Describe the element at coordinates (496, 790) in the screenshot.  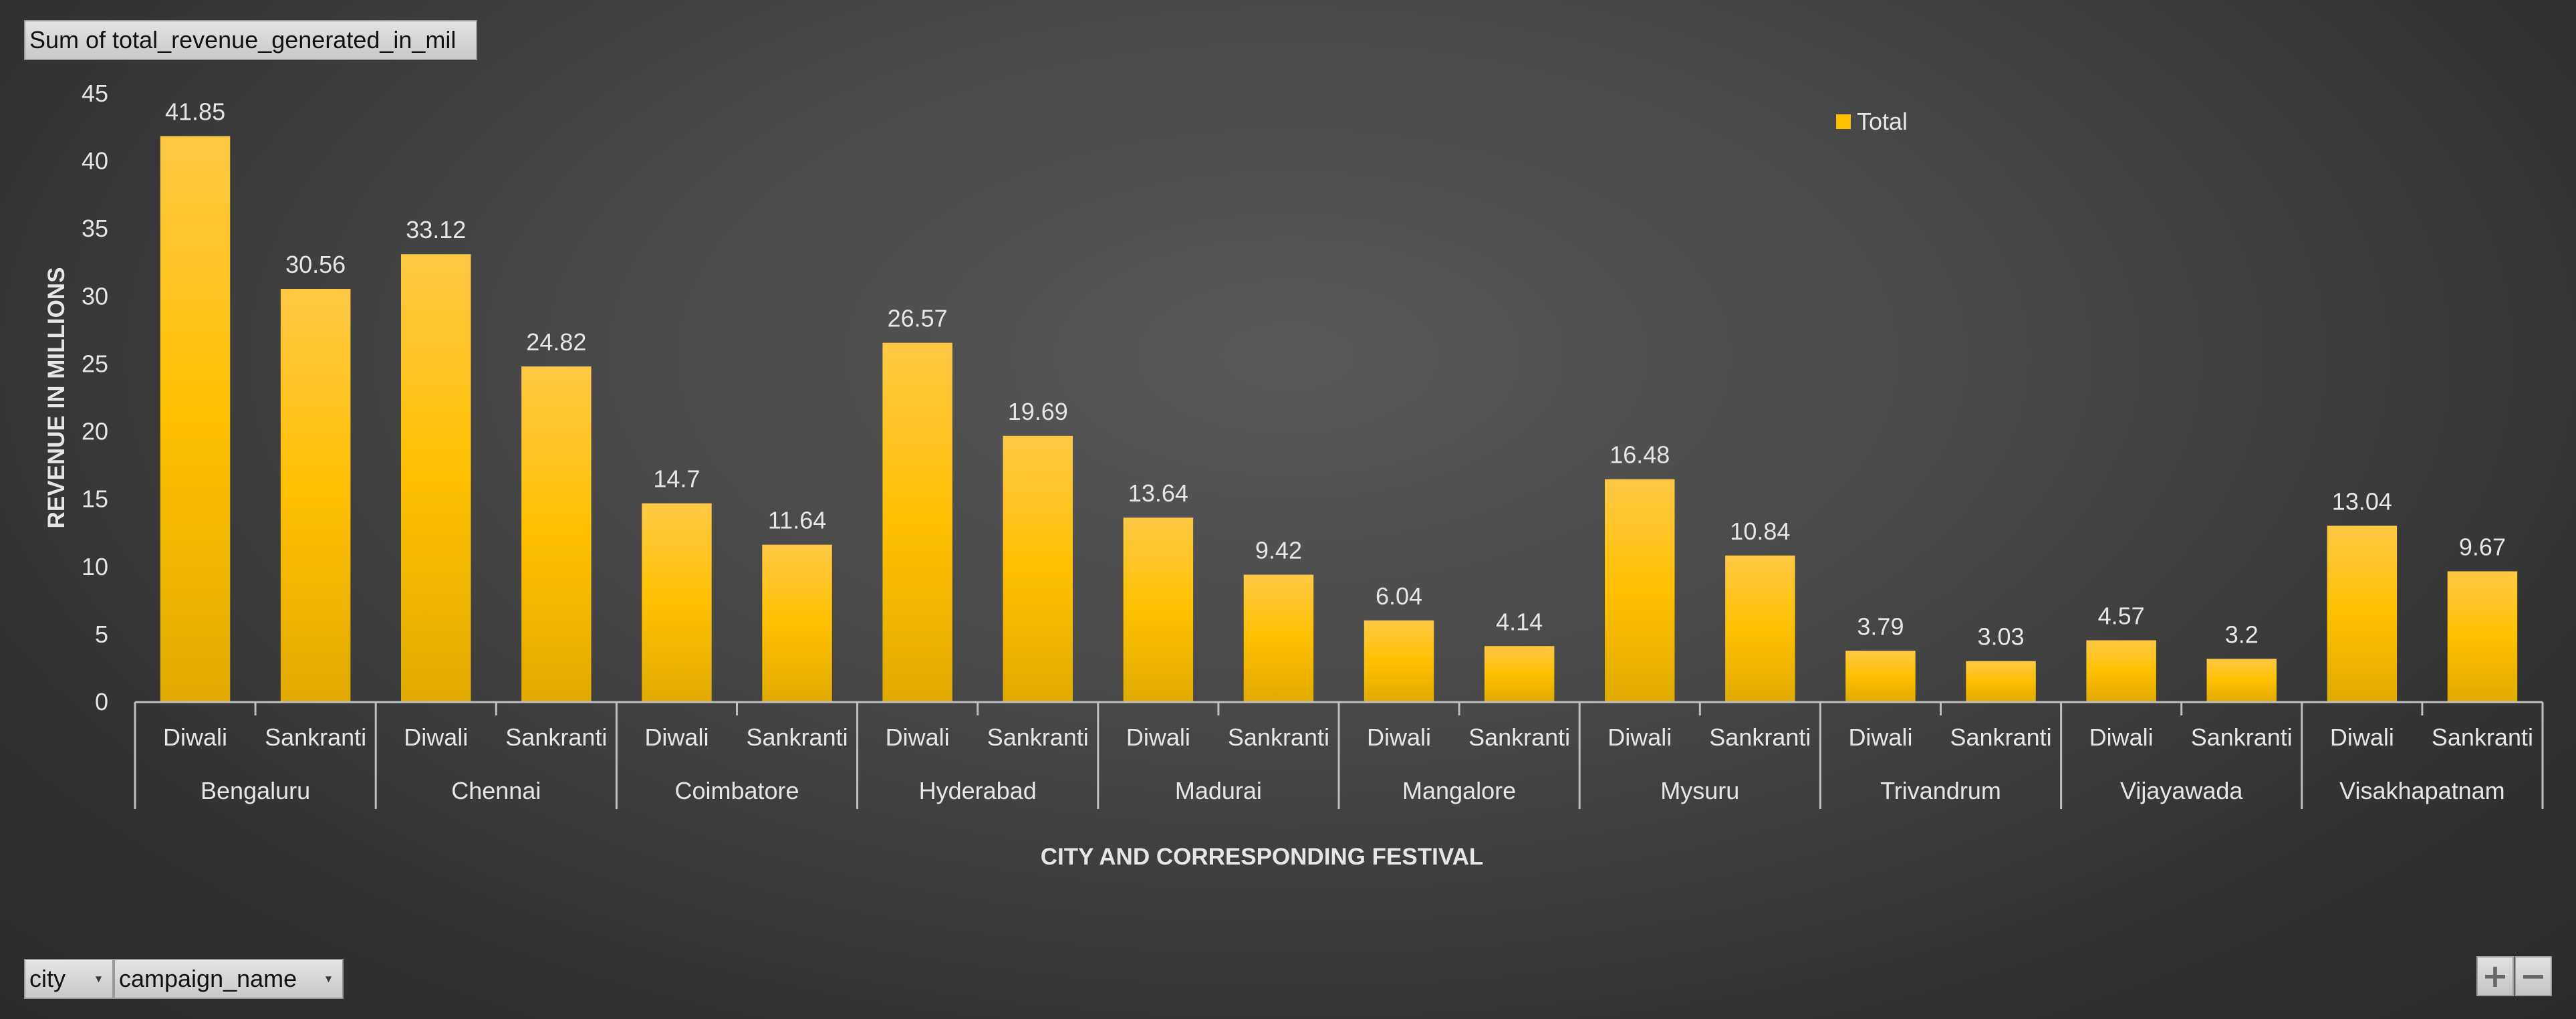
I see `group-label: Chennai` at that location.